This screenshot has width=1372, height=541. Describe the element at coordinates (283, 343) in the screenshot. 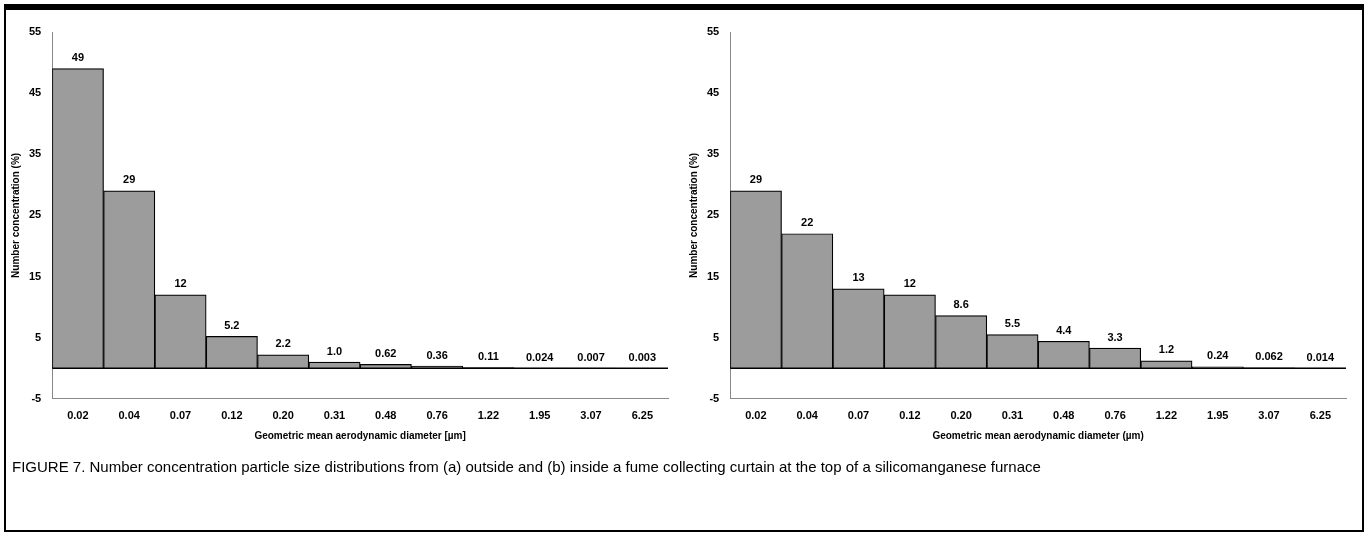

I see `data-label: 2.2` at that location.